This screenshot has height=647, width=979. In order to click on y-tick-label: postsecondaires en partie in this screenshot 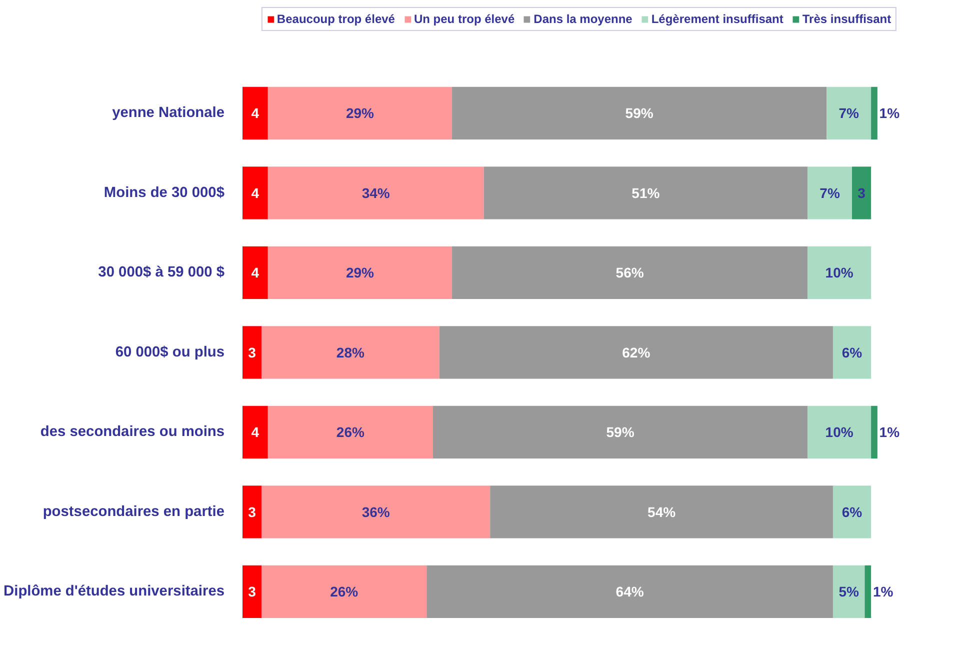, I will do `click(133, 512)`.